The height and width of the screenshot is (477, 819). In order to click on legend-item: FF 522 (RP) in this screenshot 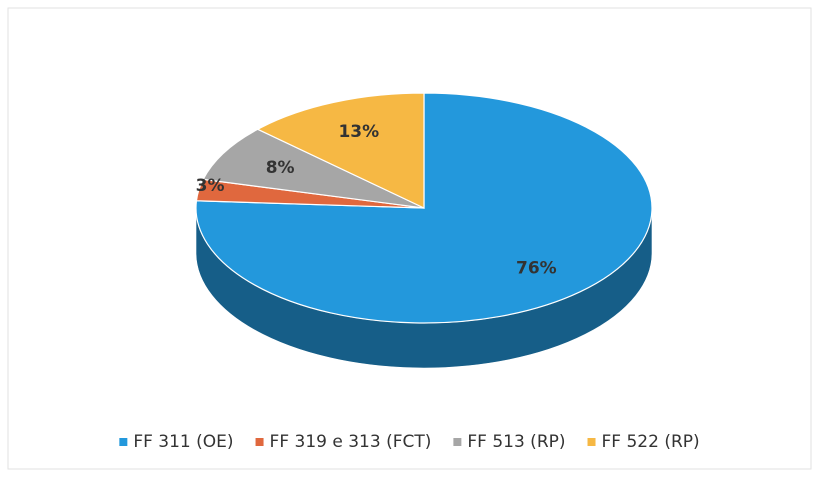, I will do `click(643, 442)`.